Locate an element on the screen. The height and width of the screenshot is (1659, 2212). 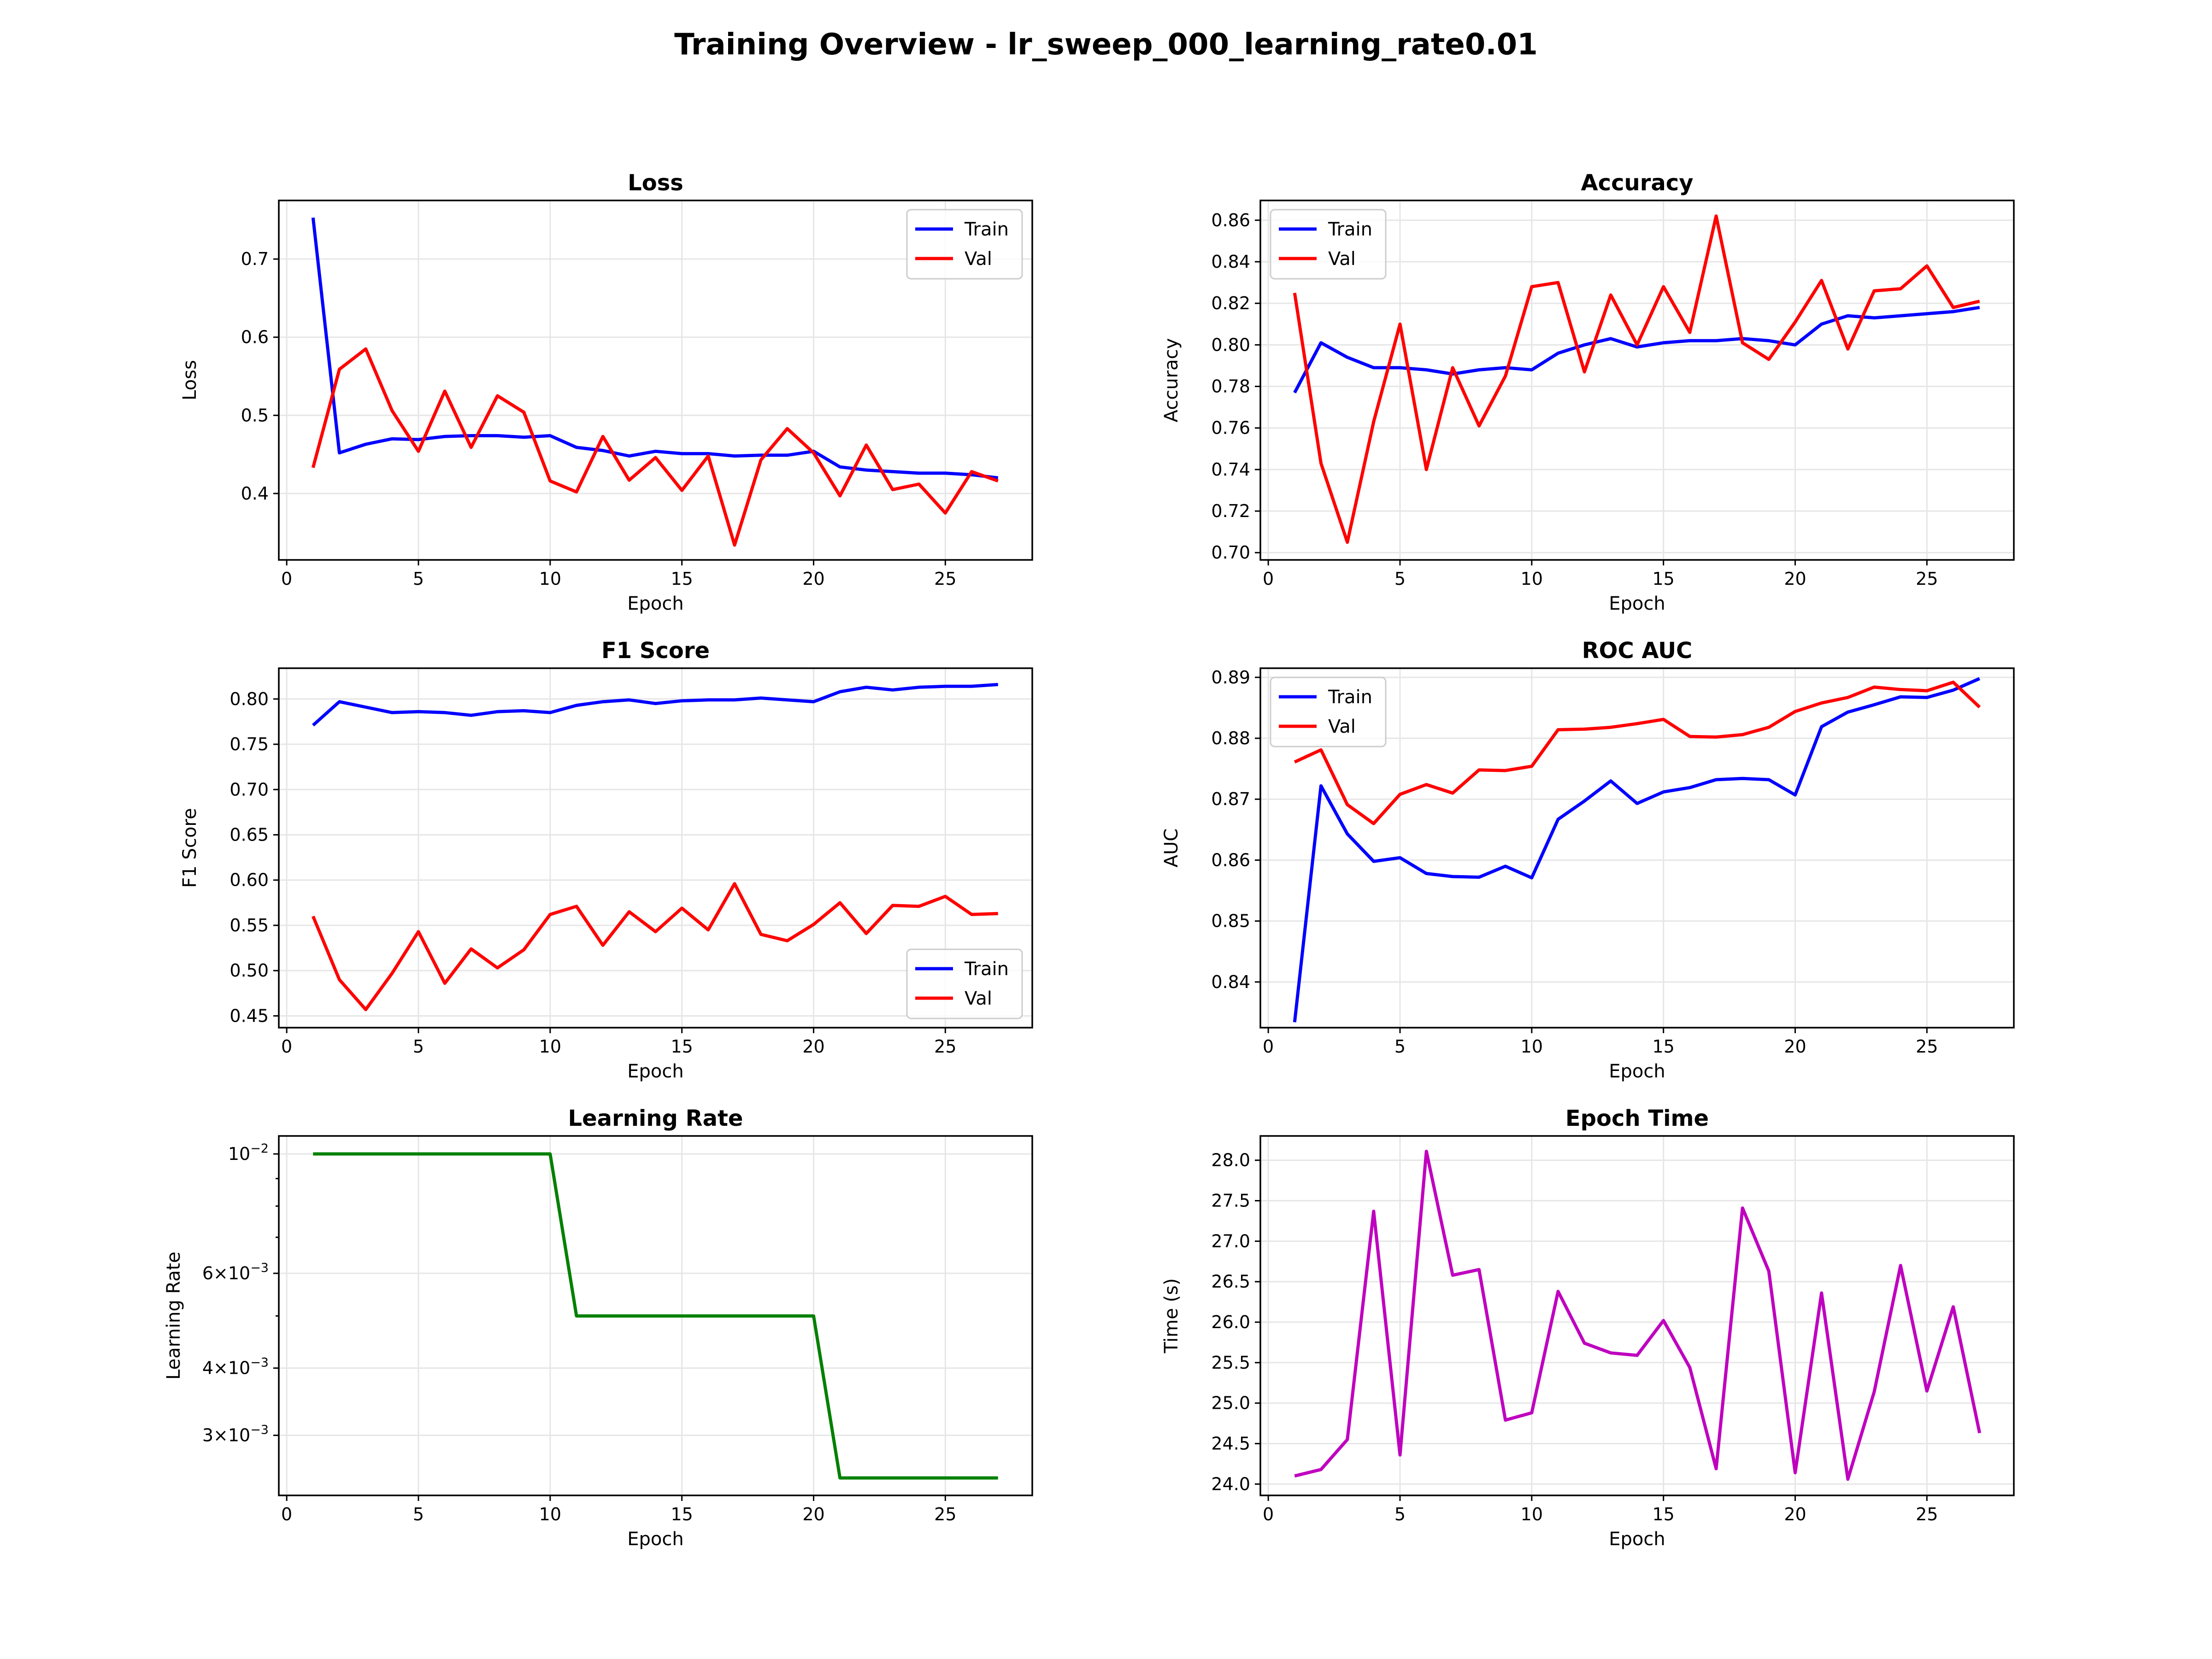
gridlines is located at coordinates (1637, 848).